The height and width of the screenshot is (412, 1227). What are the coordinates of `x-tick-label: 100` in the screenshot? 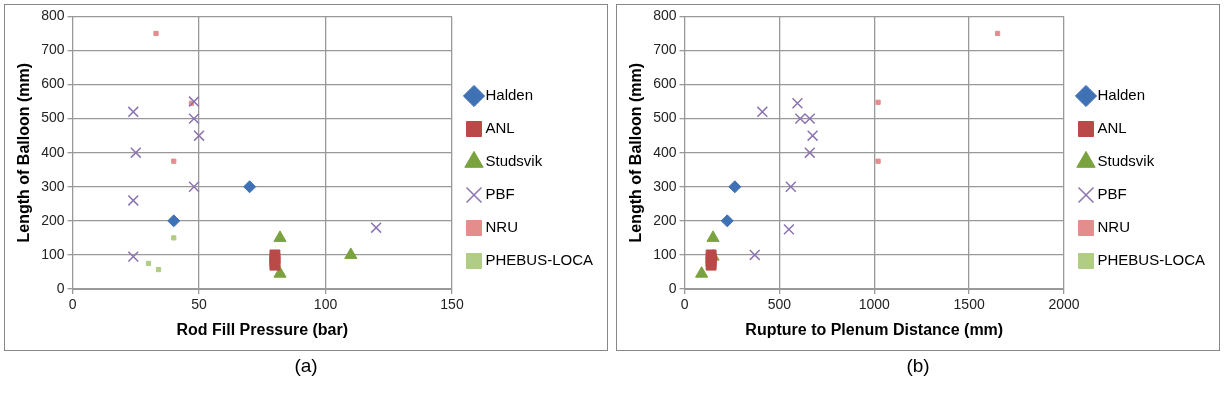 It's located at (325, 304).